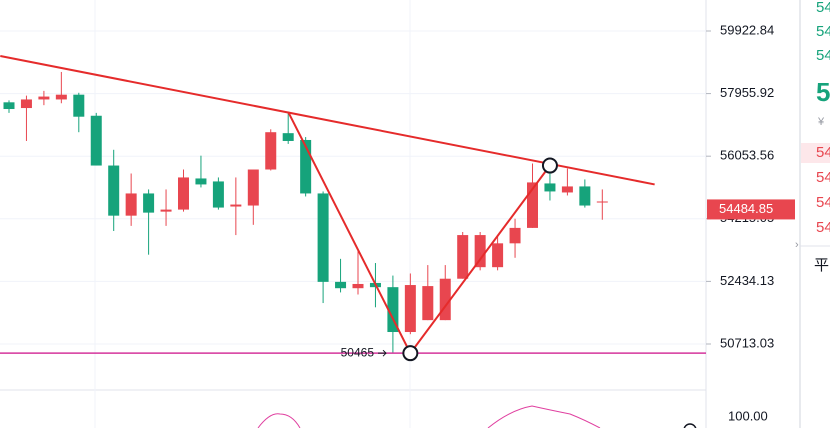 The width and height of the screenshot is (830, 428). Describe the element at coordinates (747, 29) in the screenshot. I see `y-tick-label: 59922.84` at that location.